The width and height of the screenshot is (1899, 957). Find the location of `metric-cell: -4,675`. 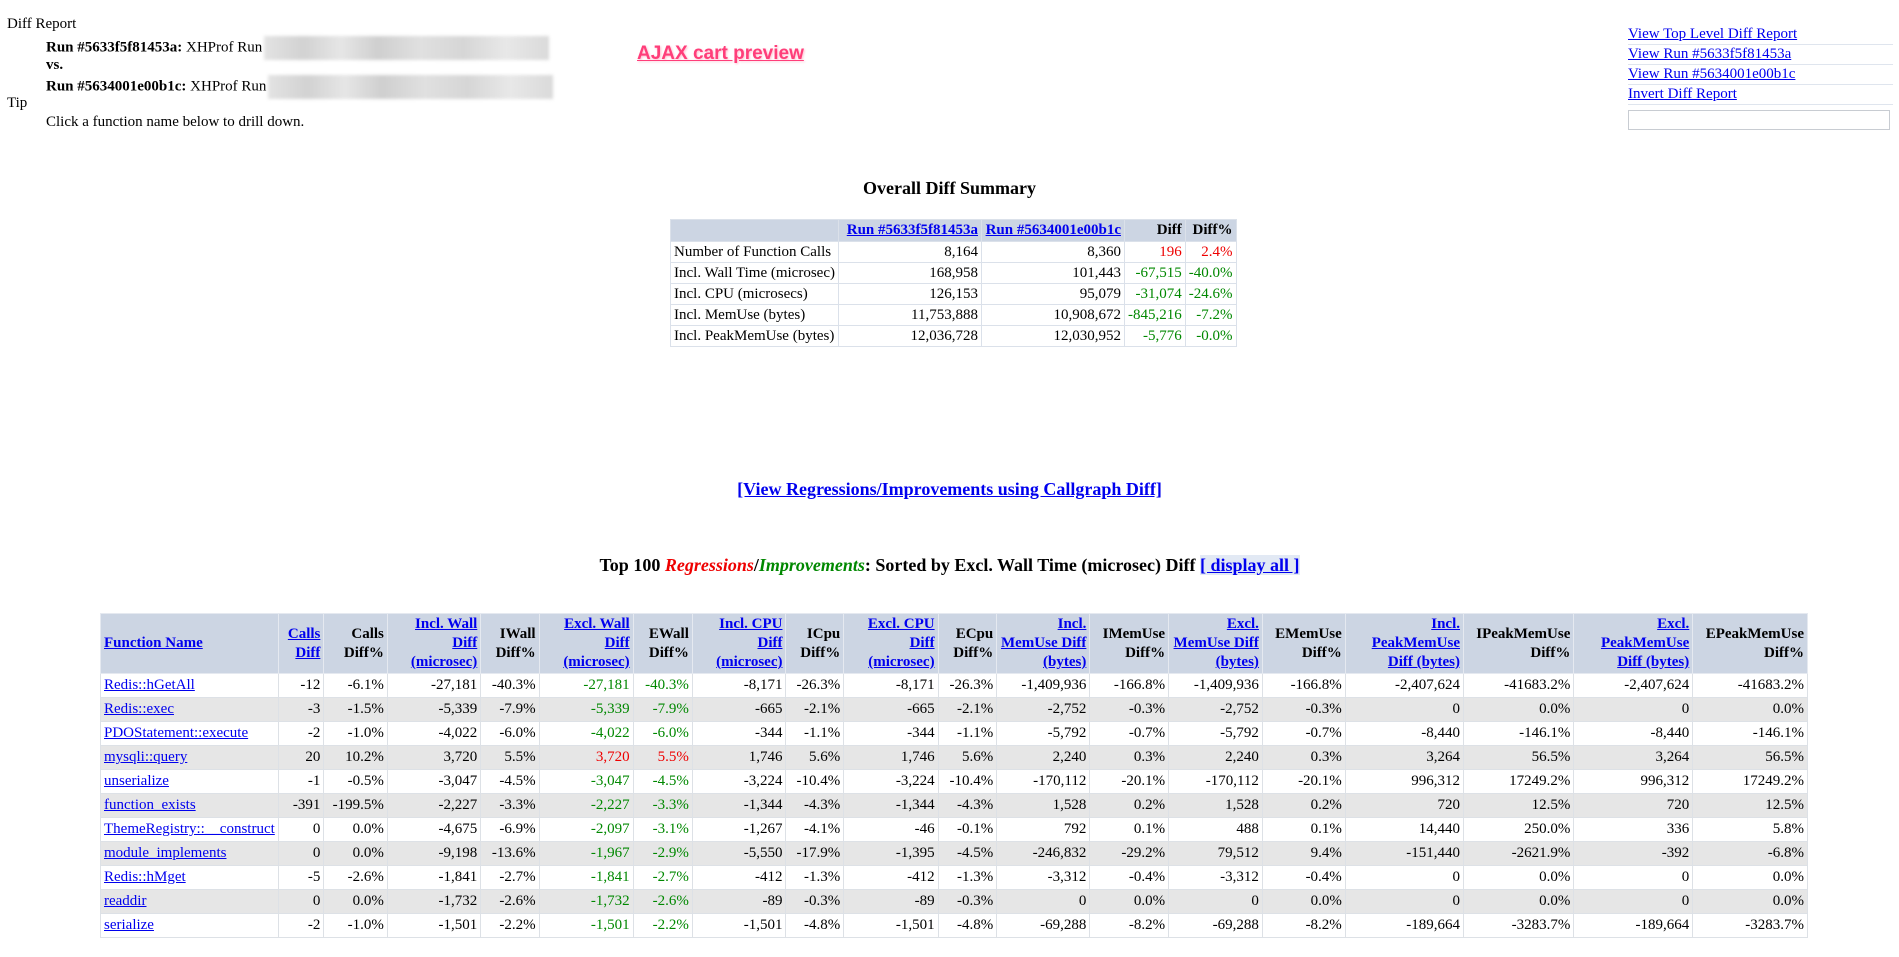

metric-cell: -4,675 is located at coordinates (434, 829).